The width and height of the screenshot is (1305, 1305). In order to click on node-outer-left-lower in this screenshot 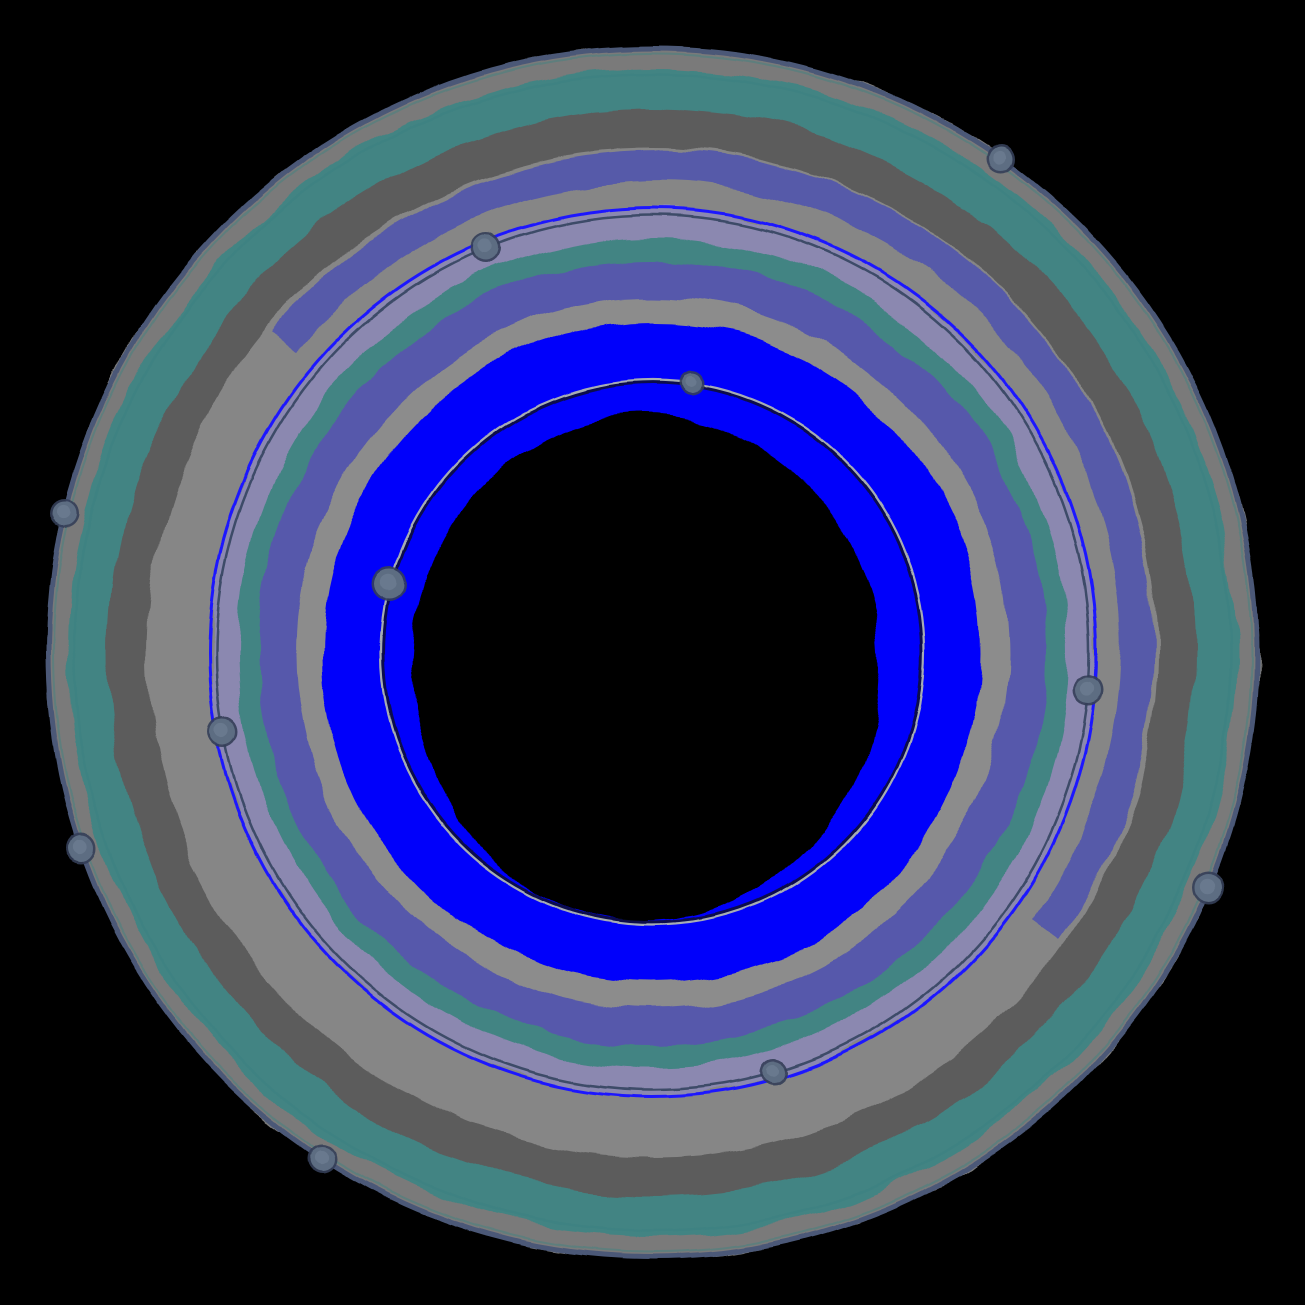, I will do `click(81, 848)`.